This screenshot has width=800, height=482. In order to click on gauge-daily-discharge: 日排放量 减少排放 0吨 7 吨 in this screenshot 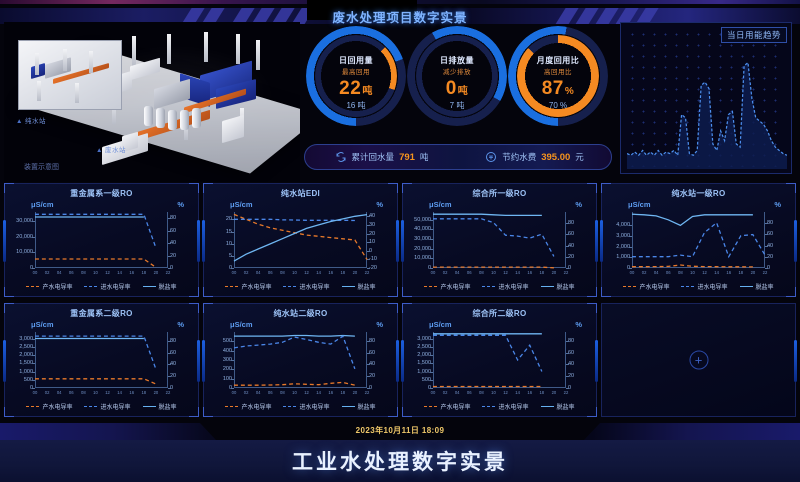, I will do `click(457, 76)`.